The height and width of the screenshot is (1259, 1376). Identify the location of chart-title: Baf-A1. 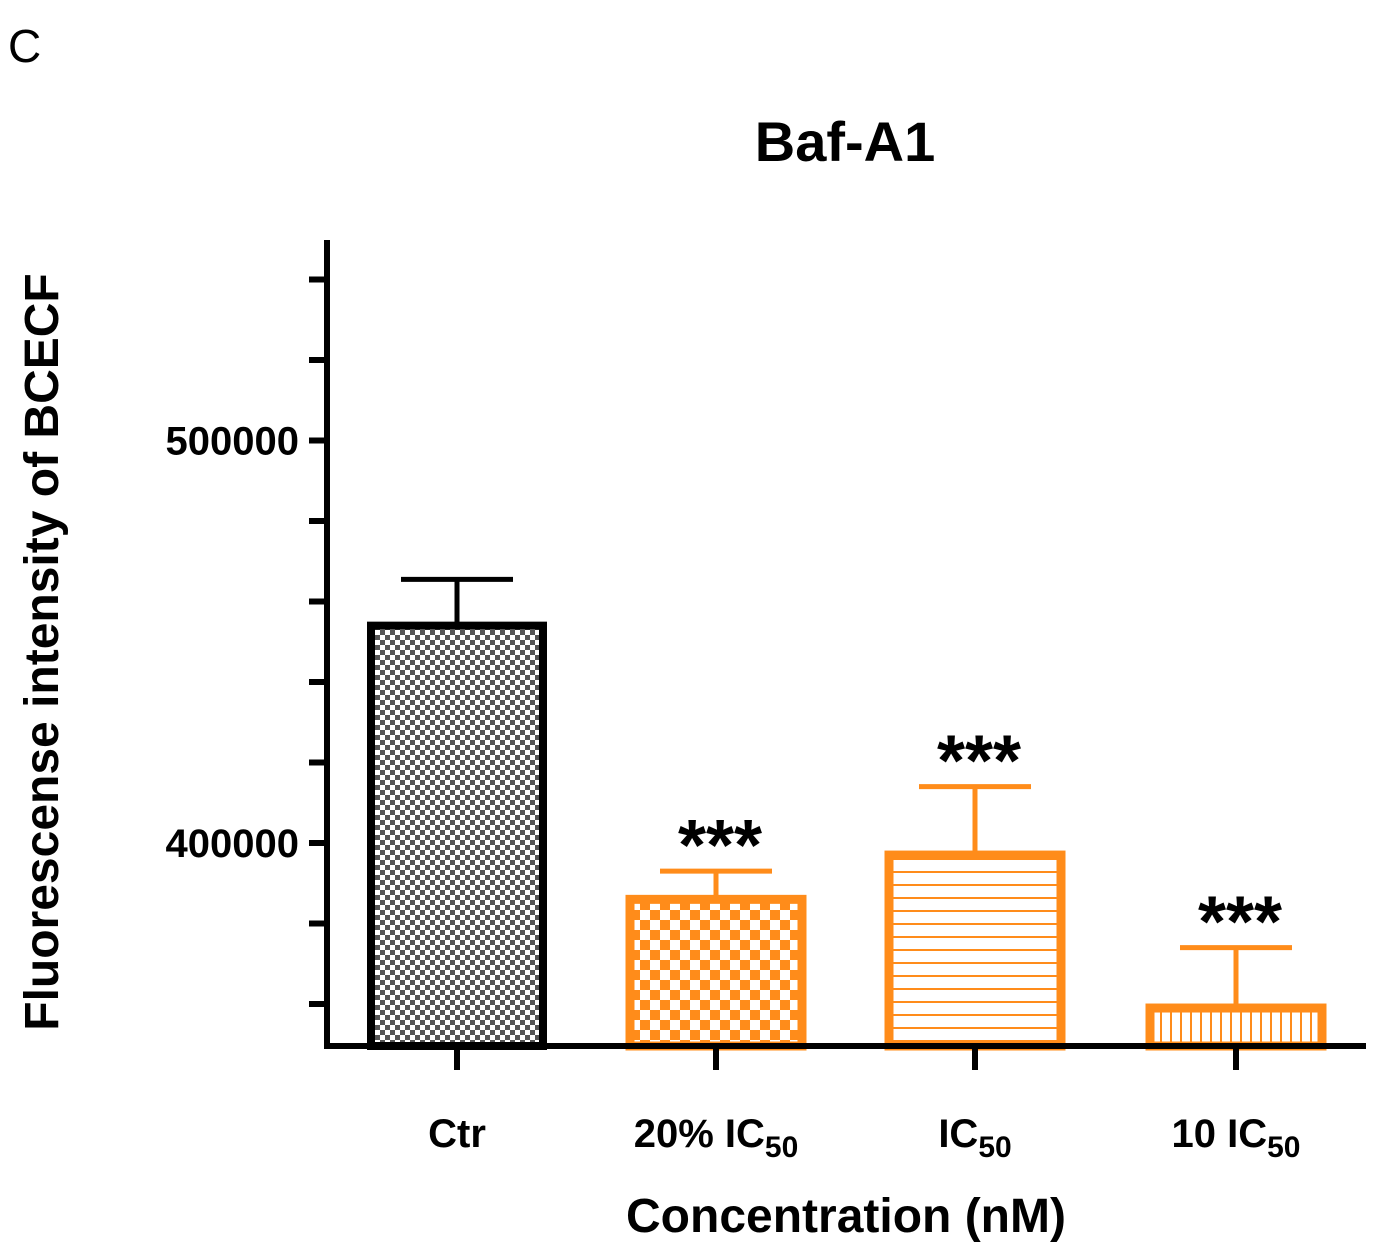
(845, 141).